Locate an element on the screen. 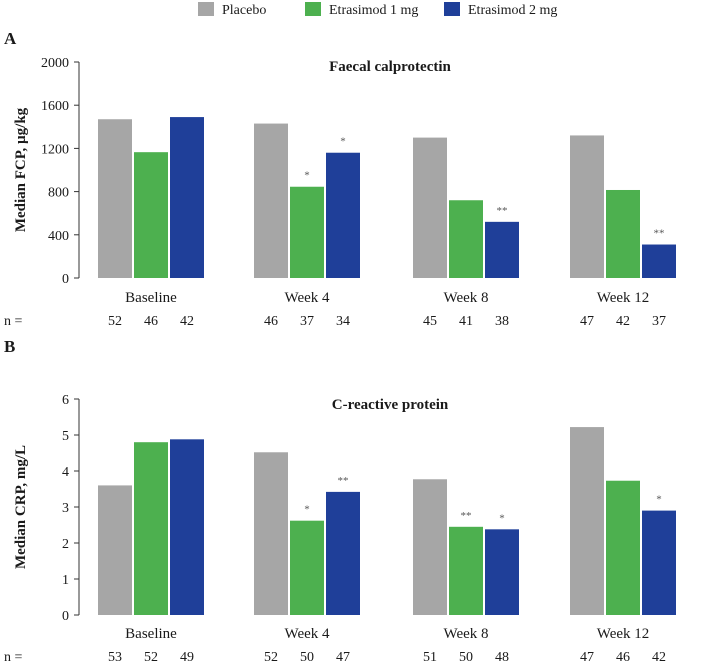  n-value-b-3-0: 47 is located at coordinates (587, 657).